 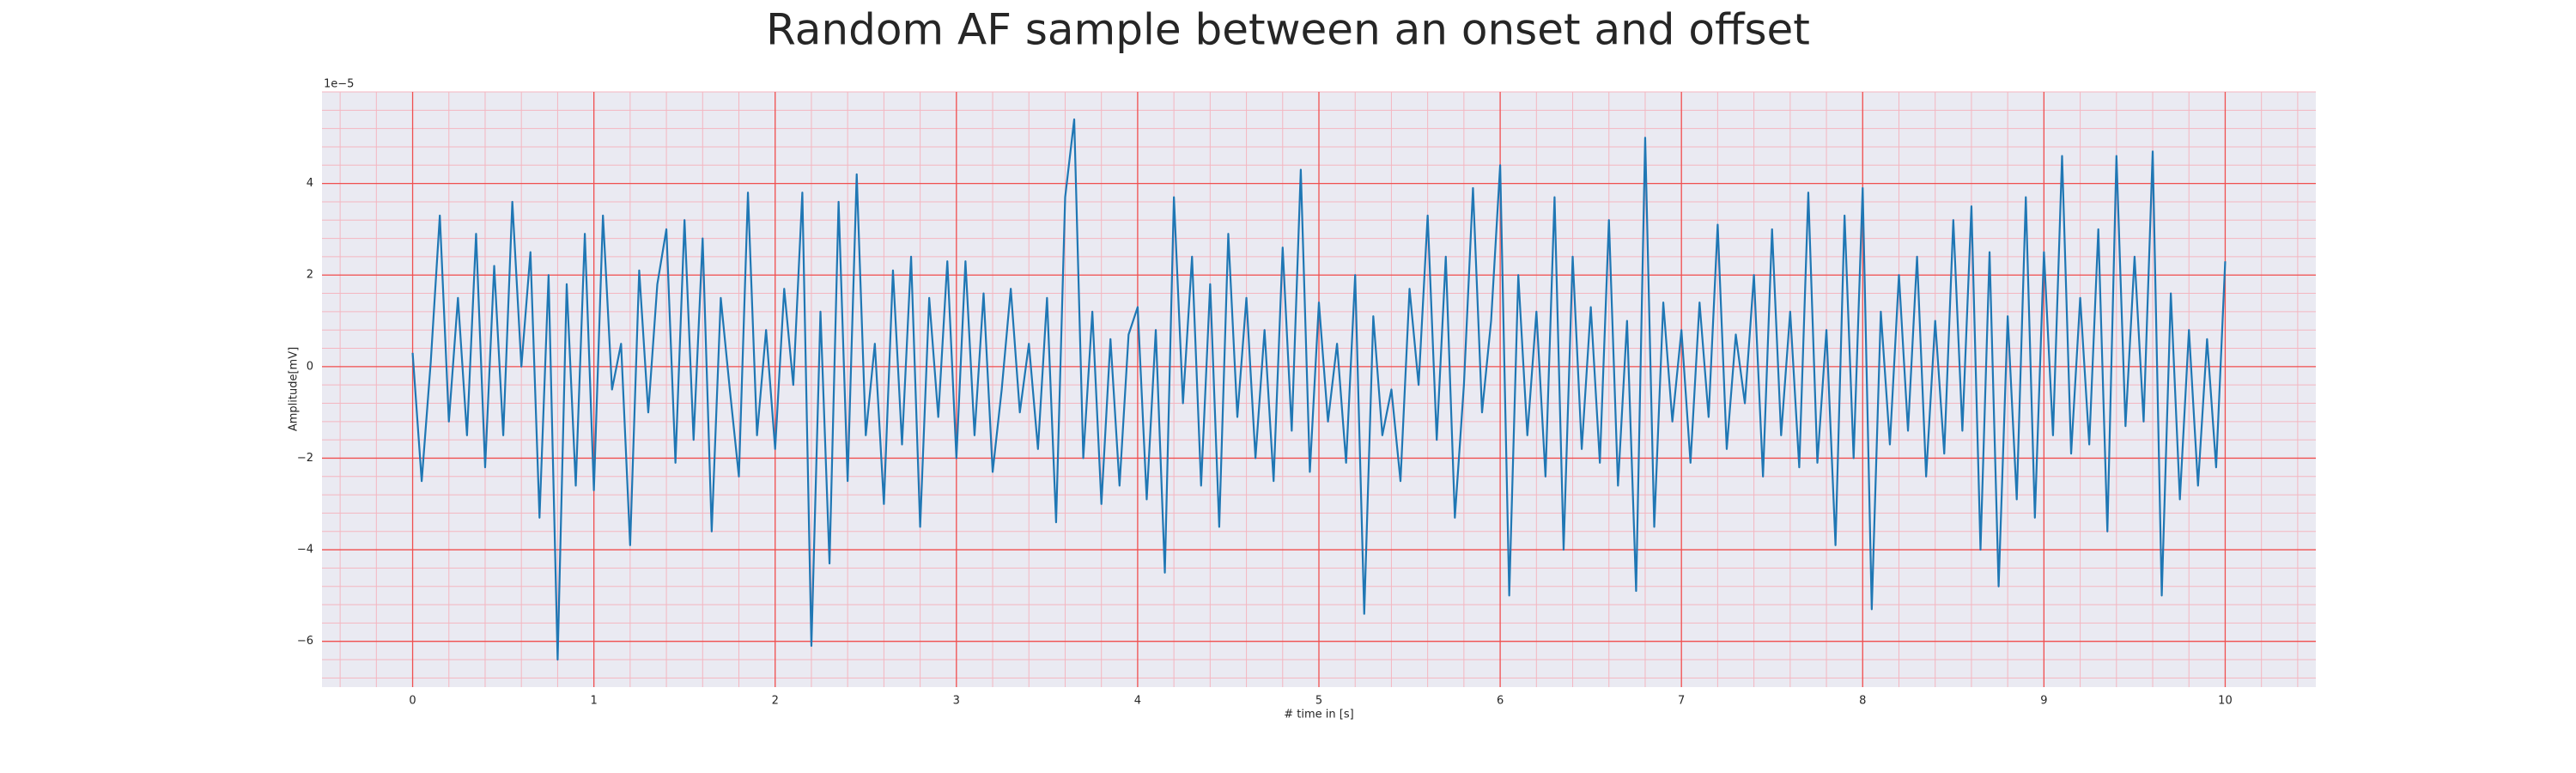 I want to click on x-tick-label: 8, so click(x=1863, y=701).